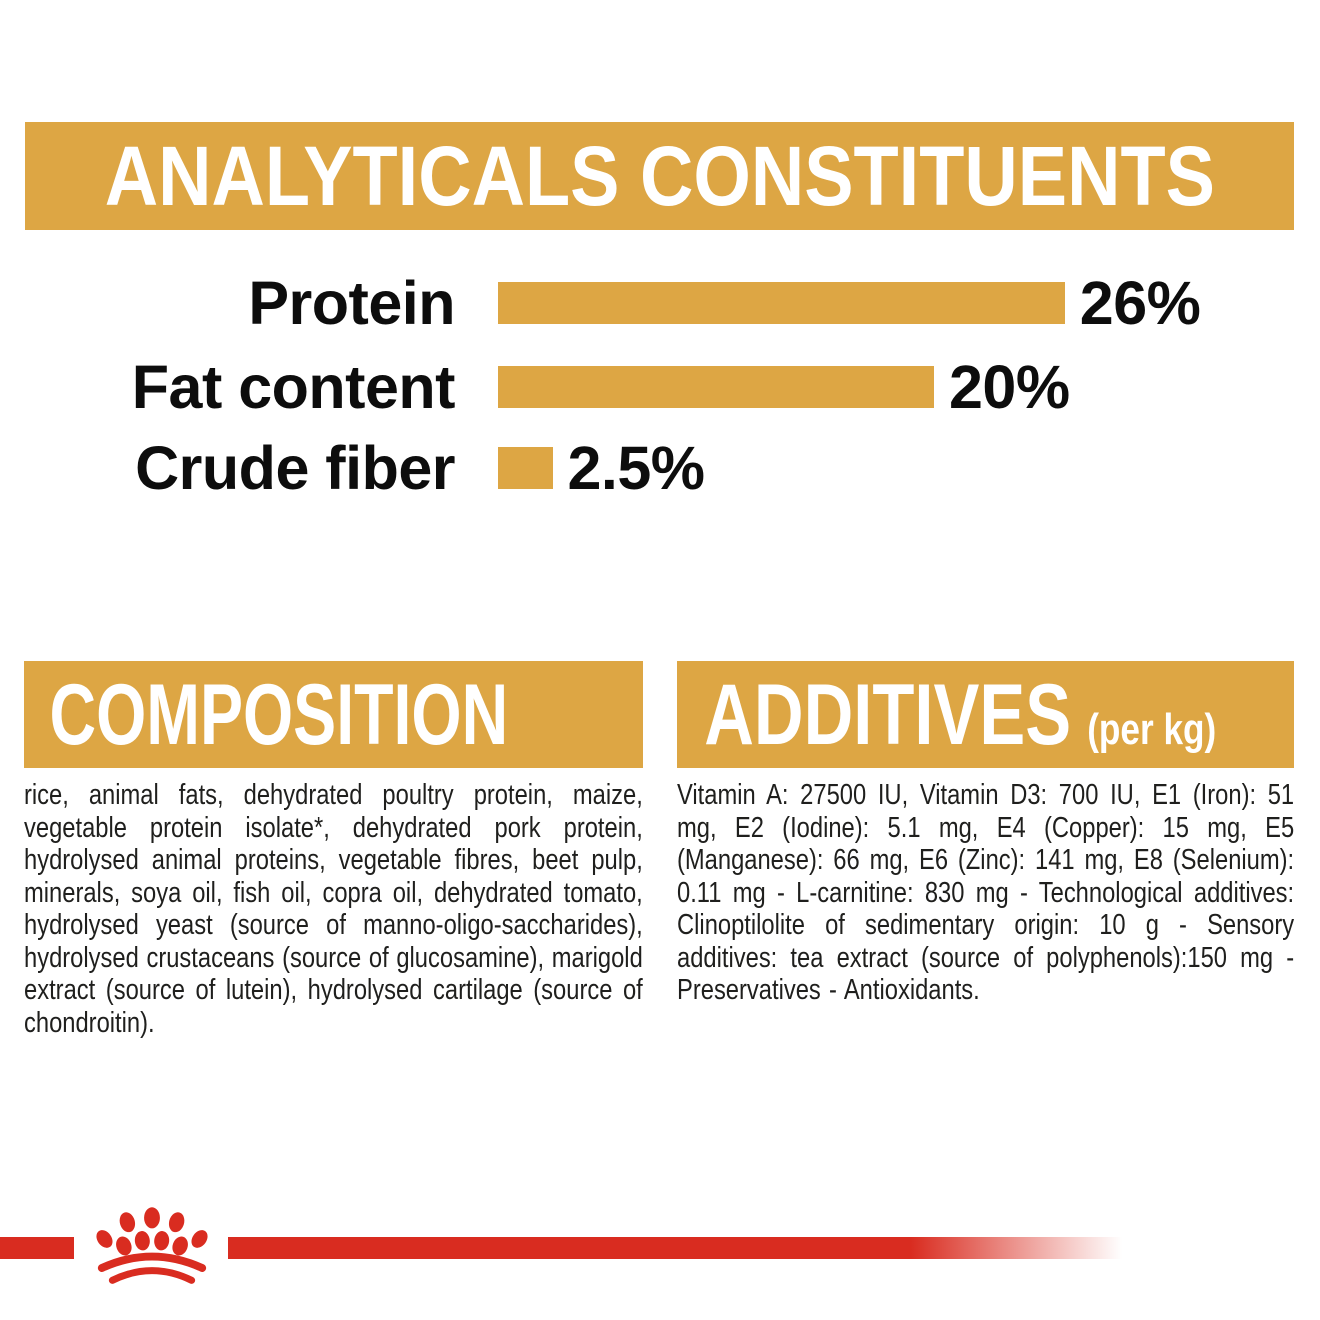 This screenshot has width=1320, height=1320. Describe the element at coordinates (716, 387) in the screenshot. I see `bar-fat-content` at that location.